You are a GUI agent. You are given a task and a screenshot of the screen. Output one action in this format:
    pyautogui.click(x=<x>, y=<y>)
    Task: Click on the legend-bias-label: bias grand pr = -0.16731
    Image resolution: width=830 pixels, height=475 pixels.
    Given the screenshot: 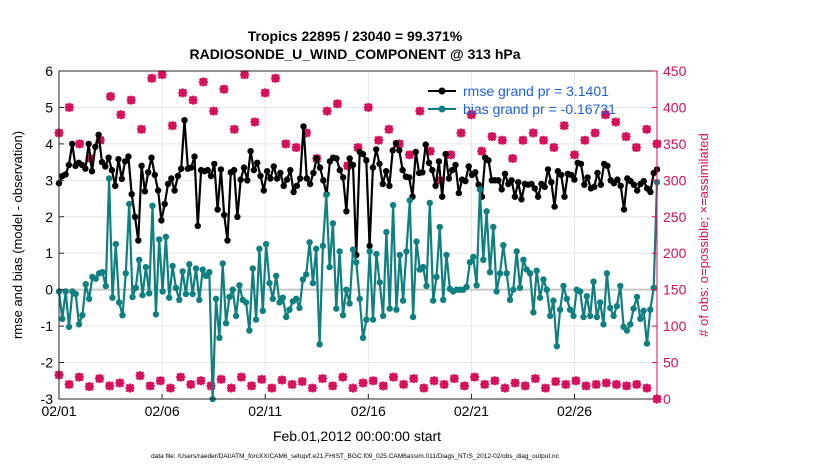 What is the action you would take?
    pyautogui.click(x=539, y=109)
    